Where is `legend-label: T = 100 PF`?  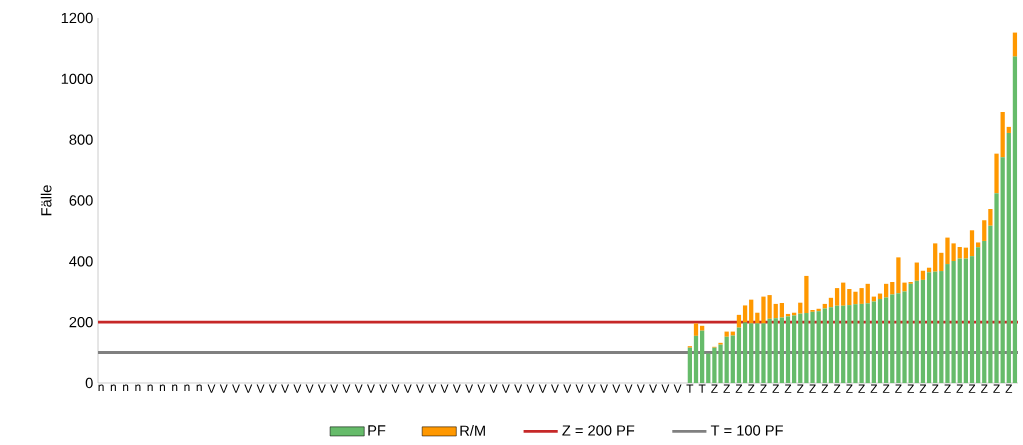
legend-label: T = 100 PF is located at coordinates (746, 430).